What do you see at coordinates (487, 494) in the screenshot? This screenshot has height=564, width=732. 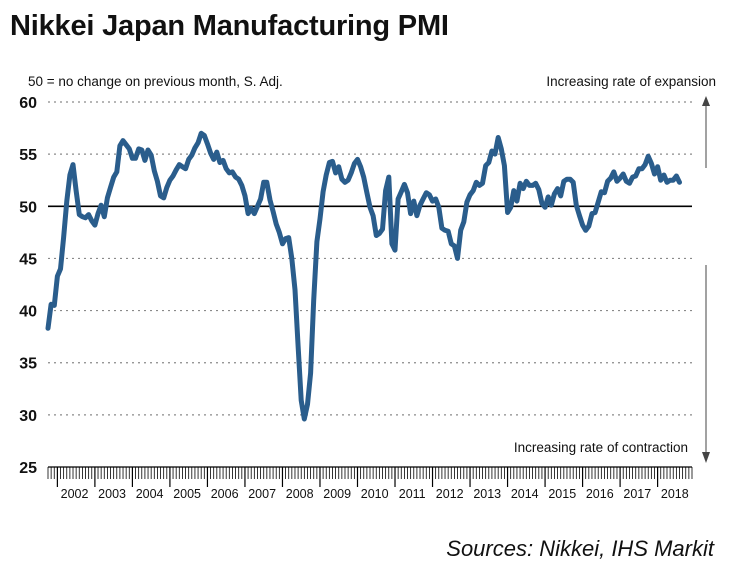 I see `x-tick-label-2013: 2013` at bounding box center [487, 494].